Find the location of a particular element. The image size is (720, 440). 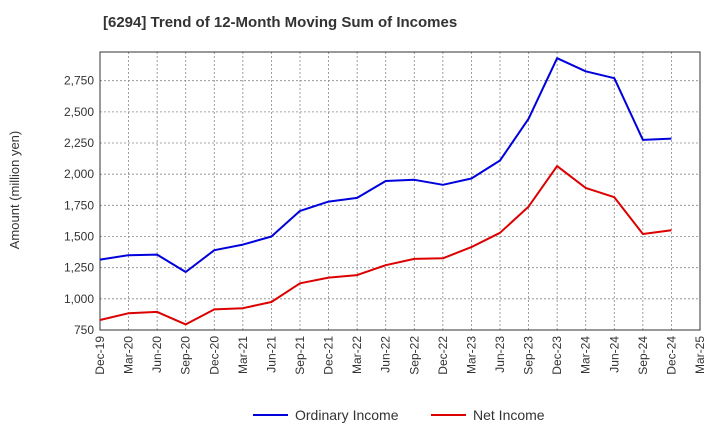

x-tick-label: Sep-20 is located at coordinates (186, 355).